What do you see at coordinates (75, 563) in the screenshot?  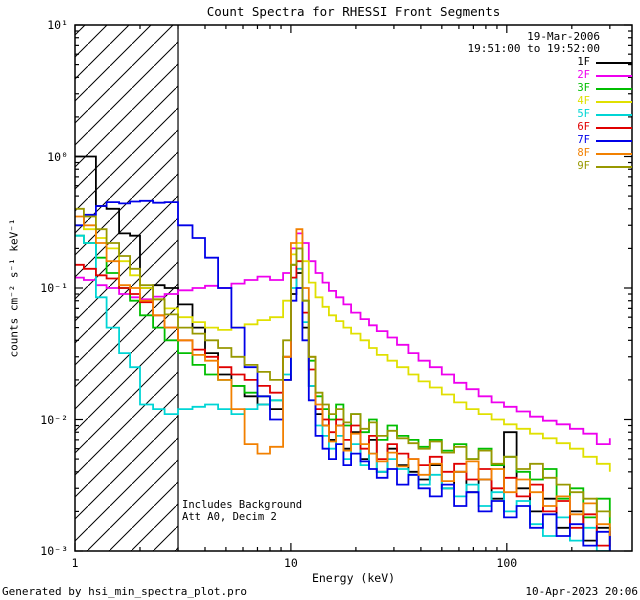 I see `x-tick-label: 1` at bounding box center [75, 563].